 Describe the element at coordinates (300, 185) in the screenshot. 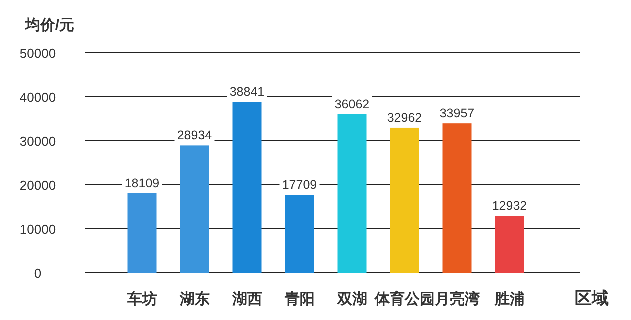

I see `data-label: 17709` at that location.